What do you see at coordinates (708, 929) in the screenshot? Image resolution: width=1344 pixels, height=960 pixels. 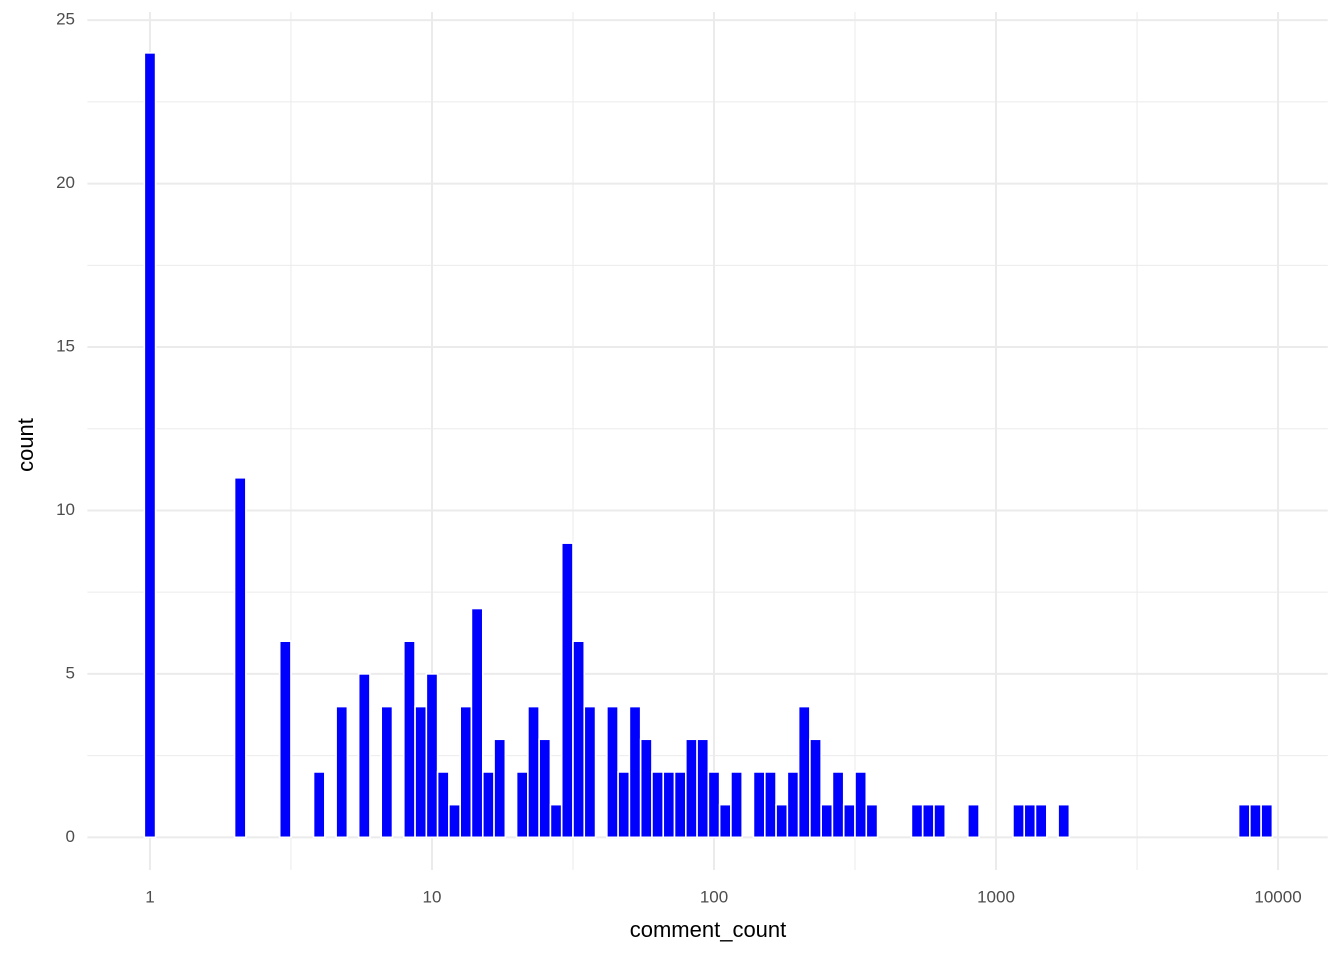 I see `x-axis-title: comment_count` at bounding box center [708, 929].